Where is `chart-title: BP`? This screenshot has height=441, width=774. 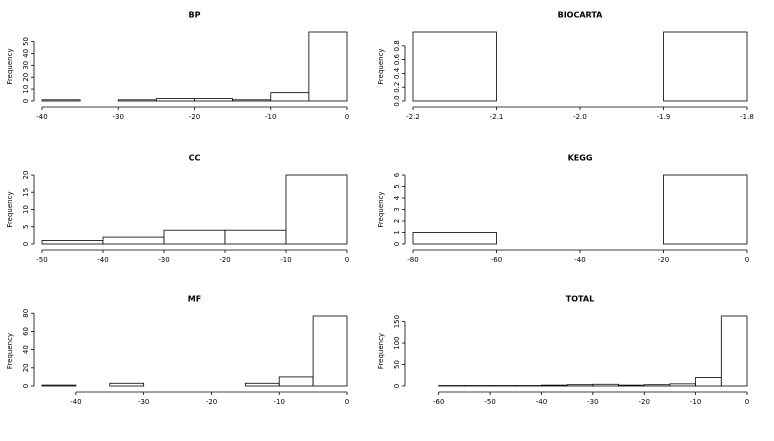 chart-title: BP is located at coordinates (195, 15).